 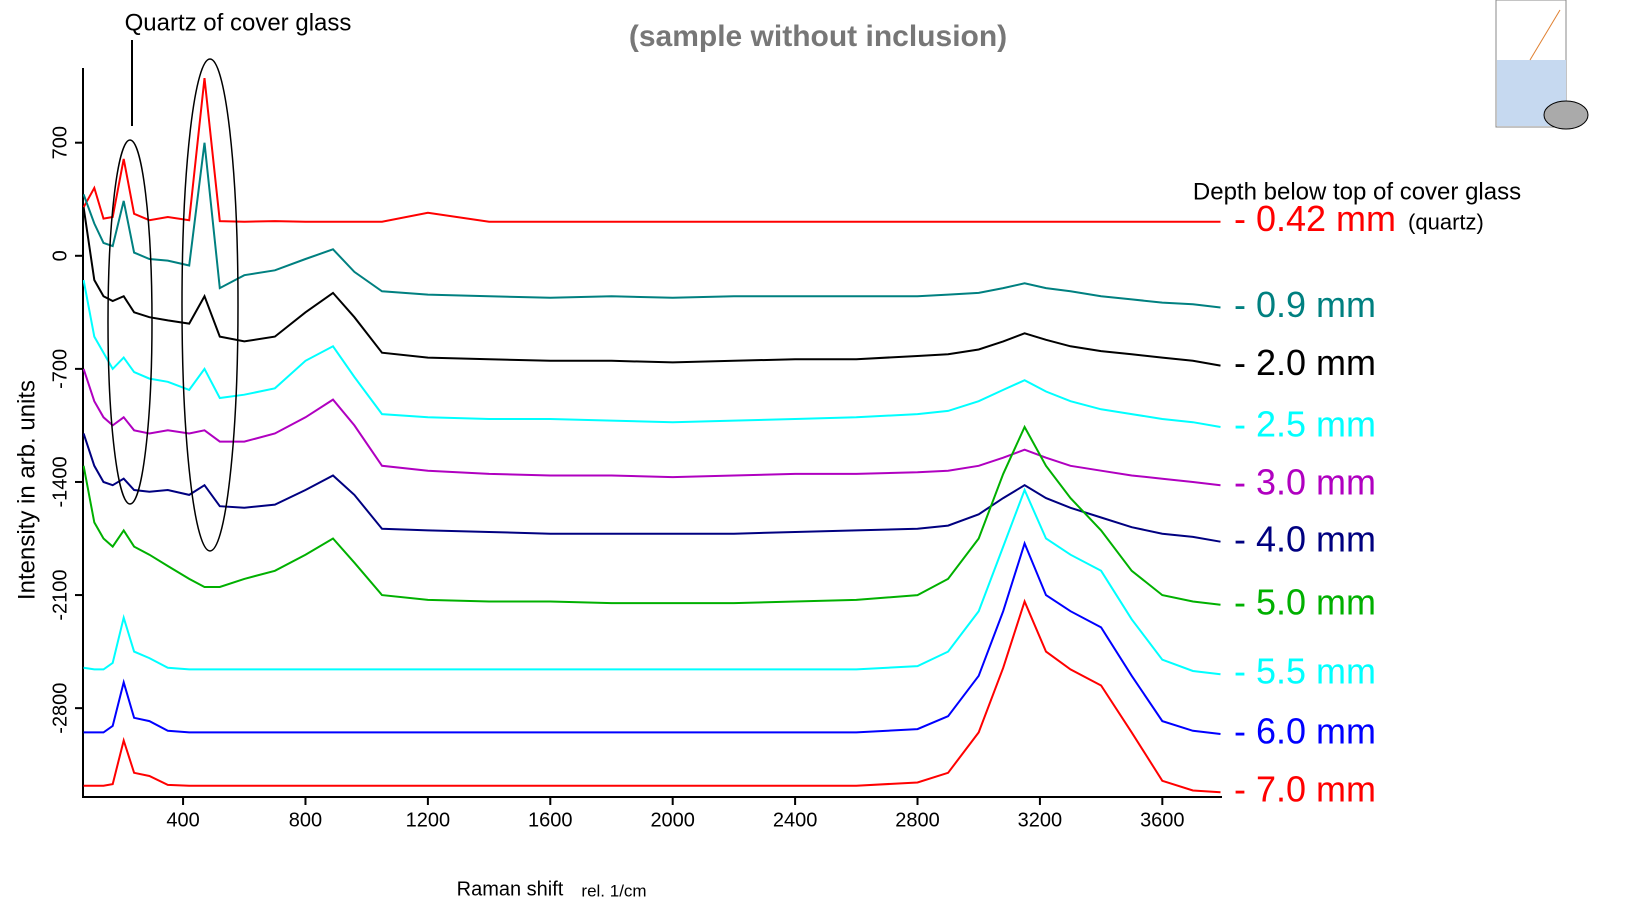 I want to click on y-tick-label: -700, so click(x=60, y=369).